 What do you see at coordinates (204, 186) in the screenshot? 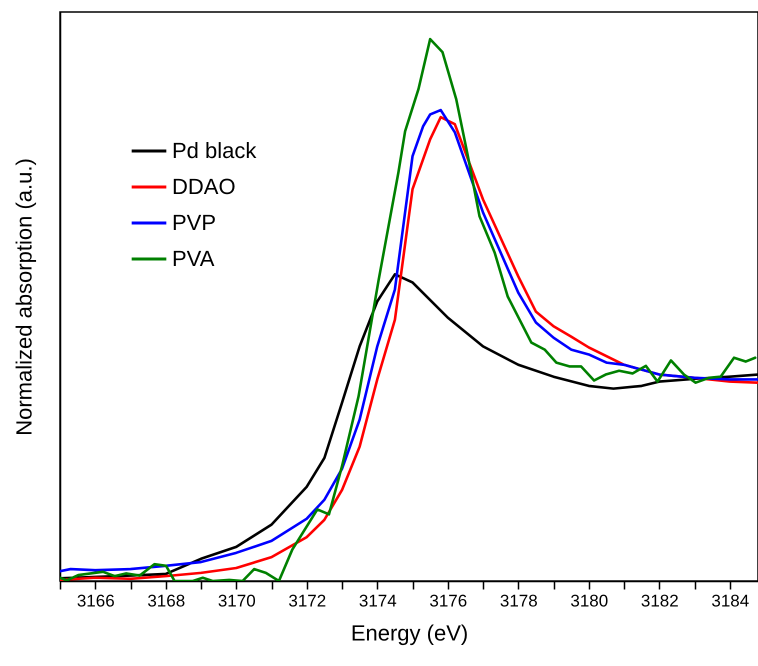
I see `legend-label: DDAO` at bounding box center [204, 186].